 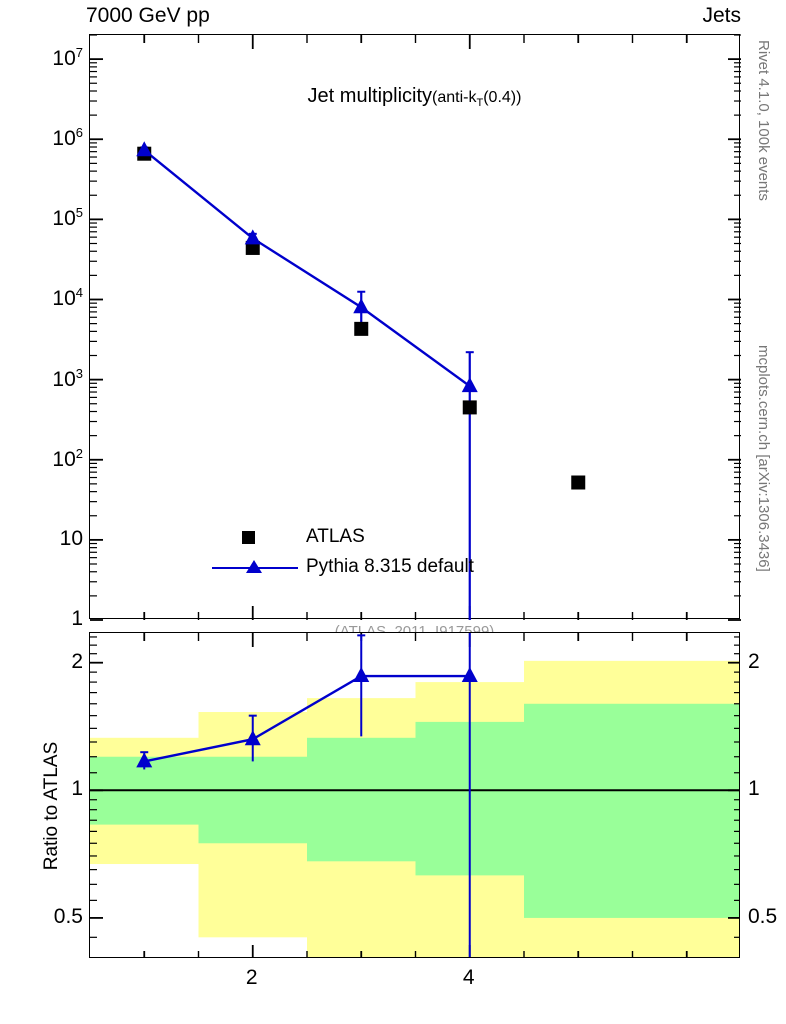 I want to click on plot-title-paren-open: (anti-k, so click(x=454, y=97).